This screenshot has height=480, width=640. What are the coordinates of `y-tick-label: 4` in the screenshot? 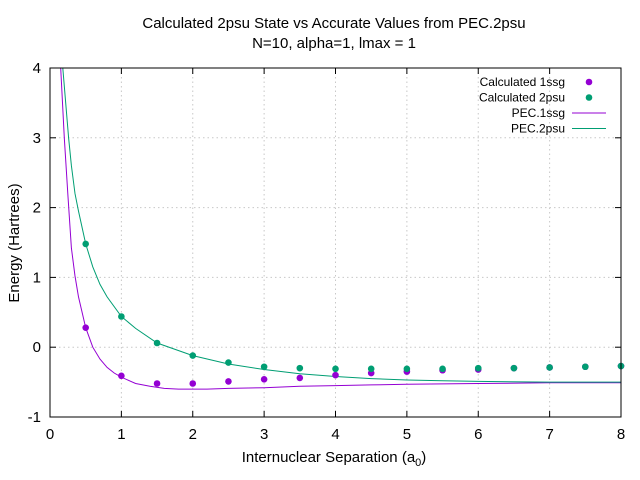 It's located at (37, 68).